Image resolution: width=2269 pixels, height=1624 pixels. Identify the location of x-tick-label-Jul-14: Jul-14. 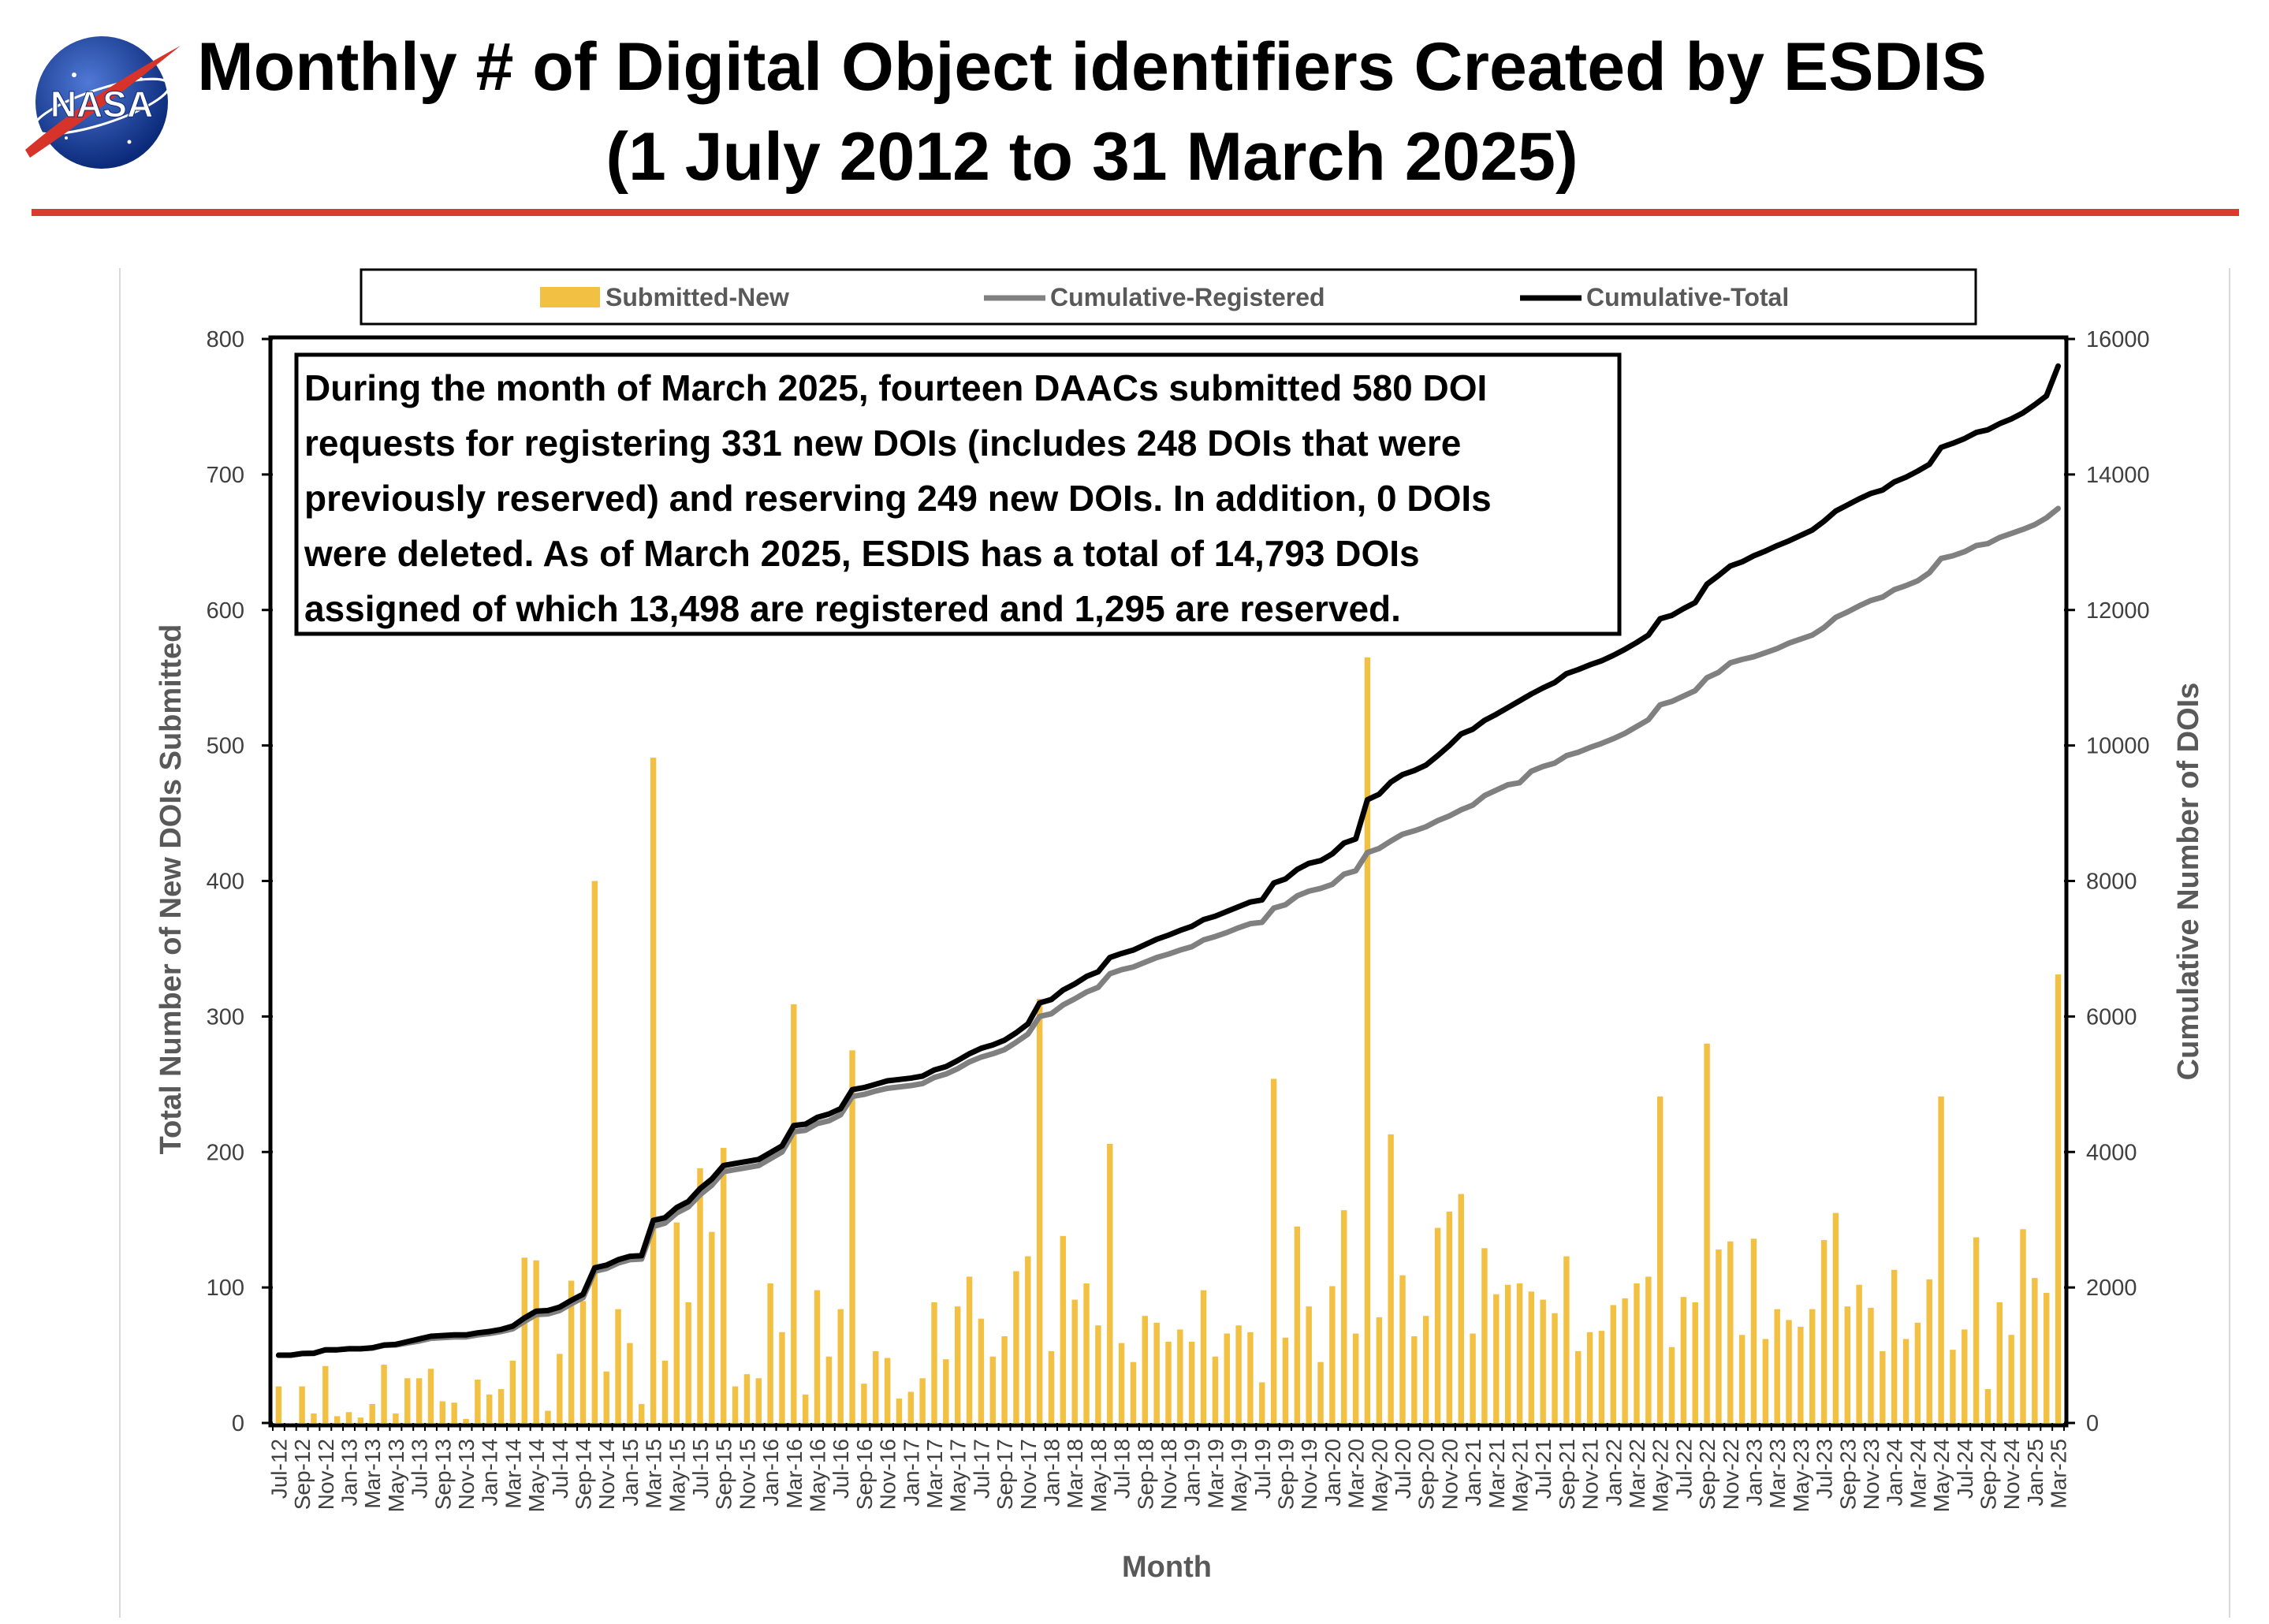
(560, 1469).